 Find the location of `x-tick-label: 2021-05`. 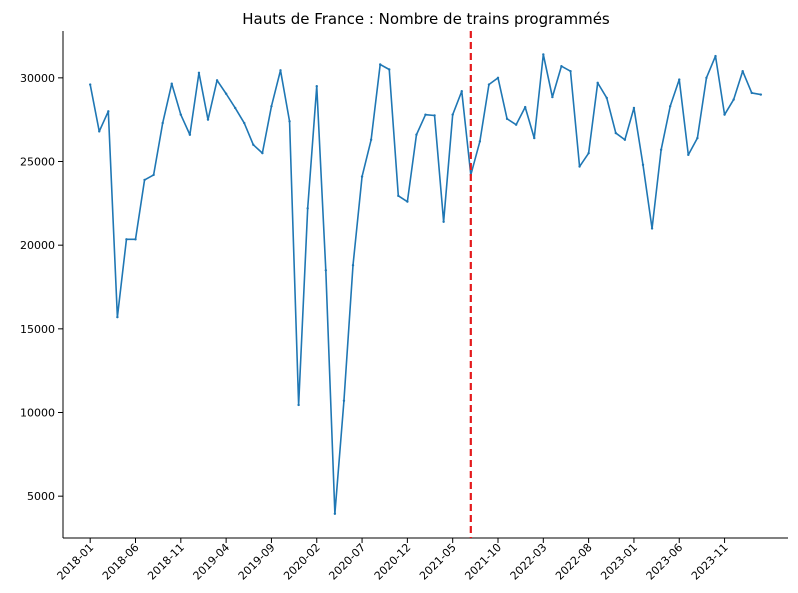

x-tick-label: 2021-05 is located at coordinates (438, 562).